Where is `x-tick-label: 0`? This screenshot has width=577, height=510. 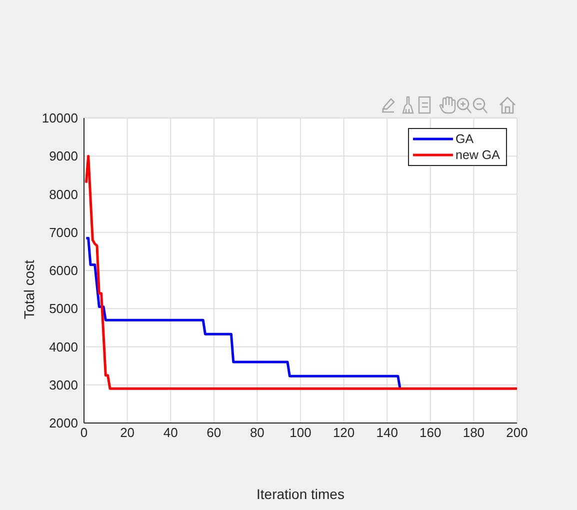
x-tick-label: 0 is located at coordinates (84, 432).